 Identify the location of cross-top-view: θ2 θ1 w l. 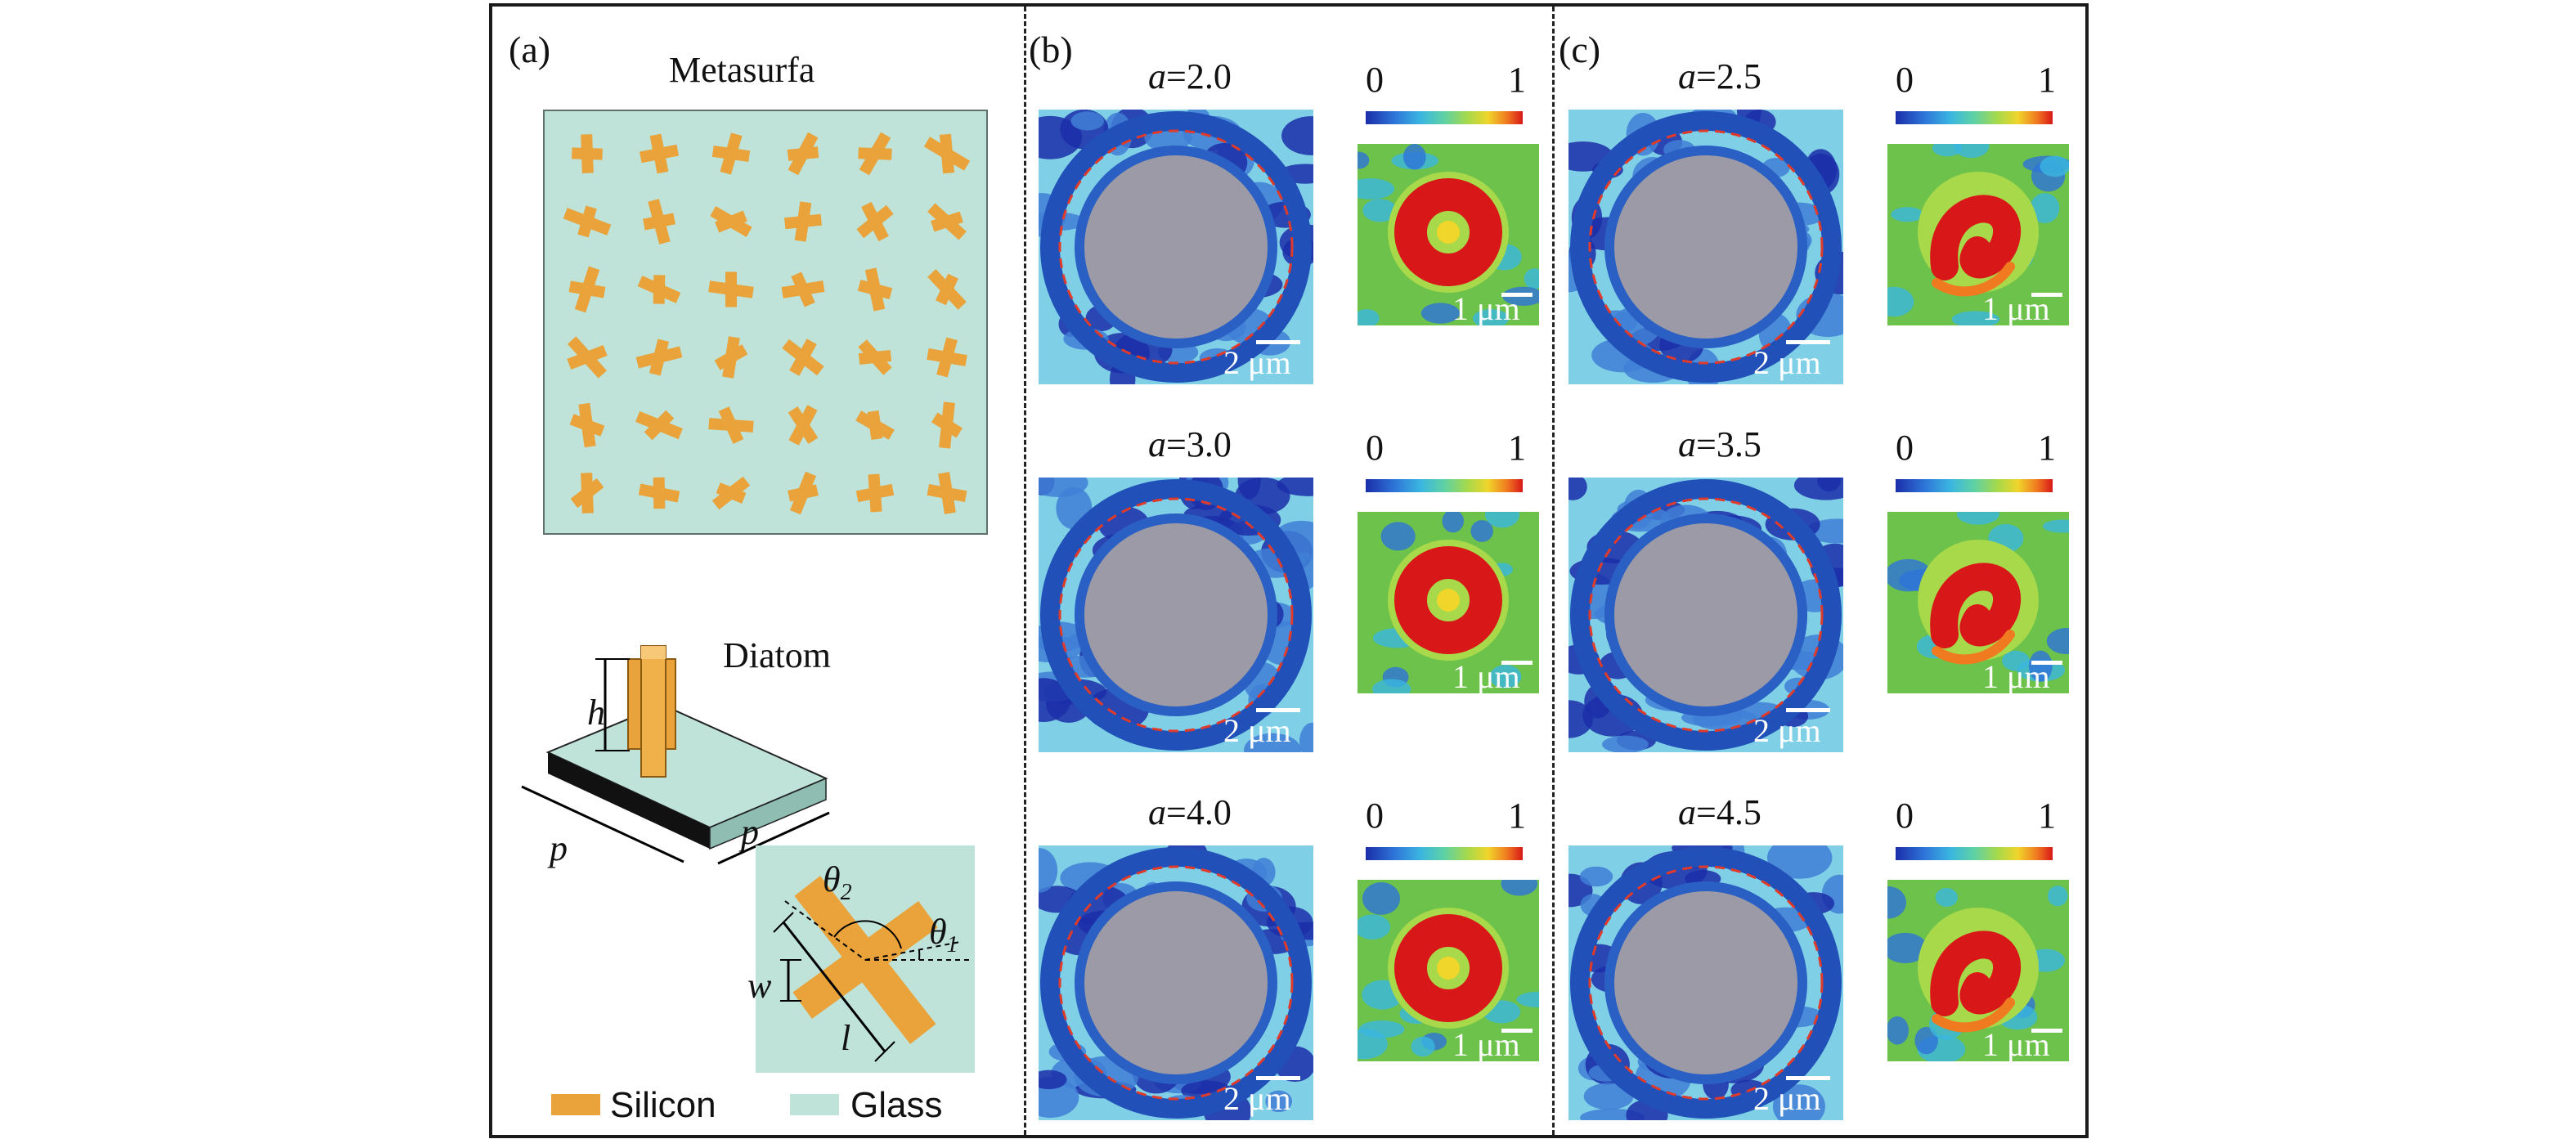
(861, 959).